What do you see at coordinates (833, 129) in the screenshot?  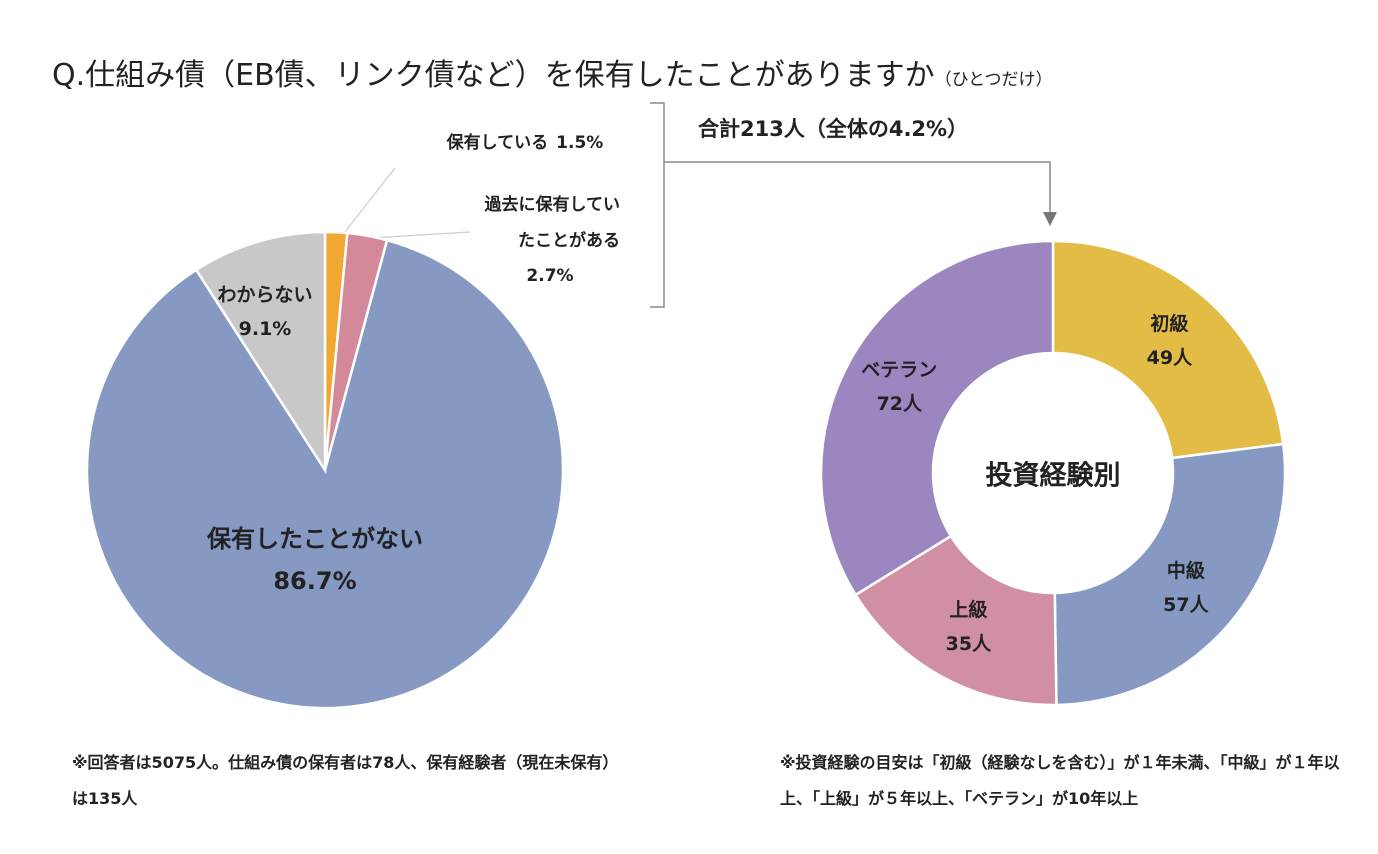 I see `annotation: 合計213人（全体の4.2%）` at bounding box center [833, 129].